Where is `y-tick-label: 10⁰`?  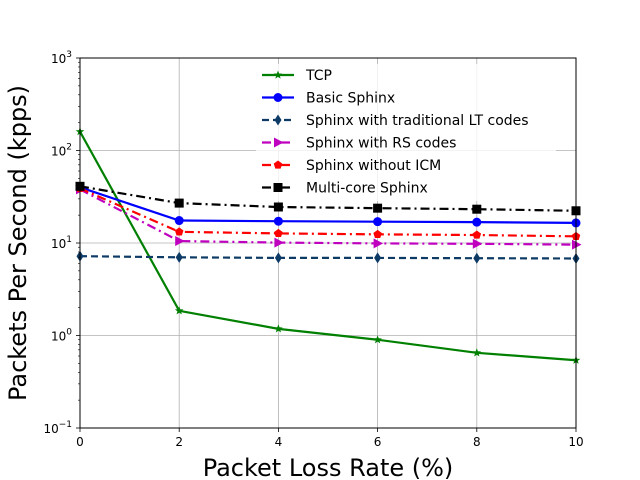
y-tick-label: 10⁰ is located at coordinates (61, 336).